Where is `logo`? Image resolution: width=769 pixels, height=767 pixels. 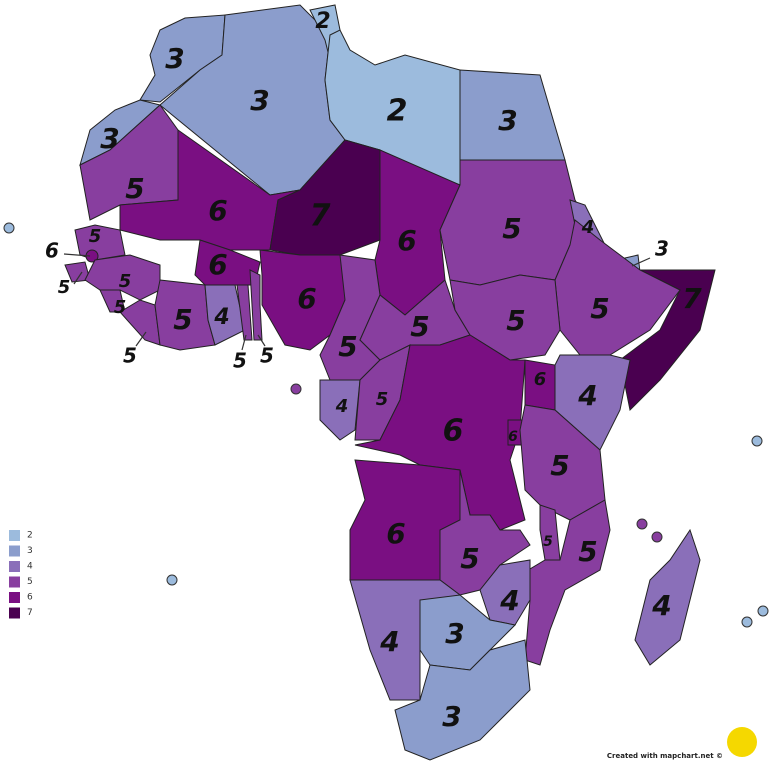
logo is located at coordinates (742, 742).